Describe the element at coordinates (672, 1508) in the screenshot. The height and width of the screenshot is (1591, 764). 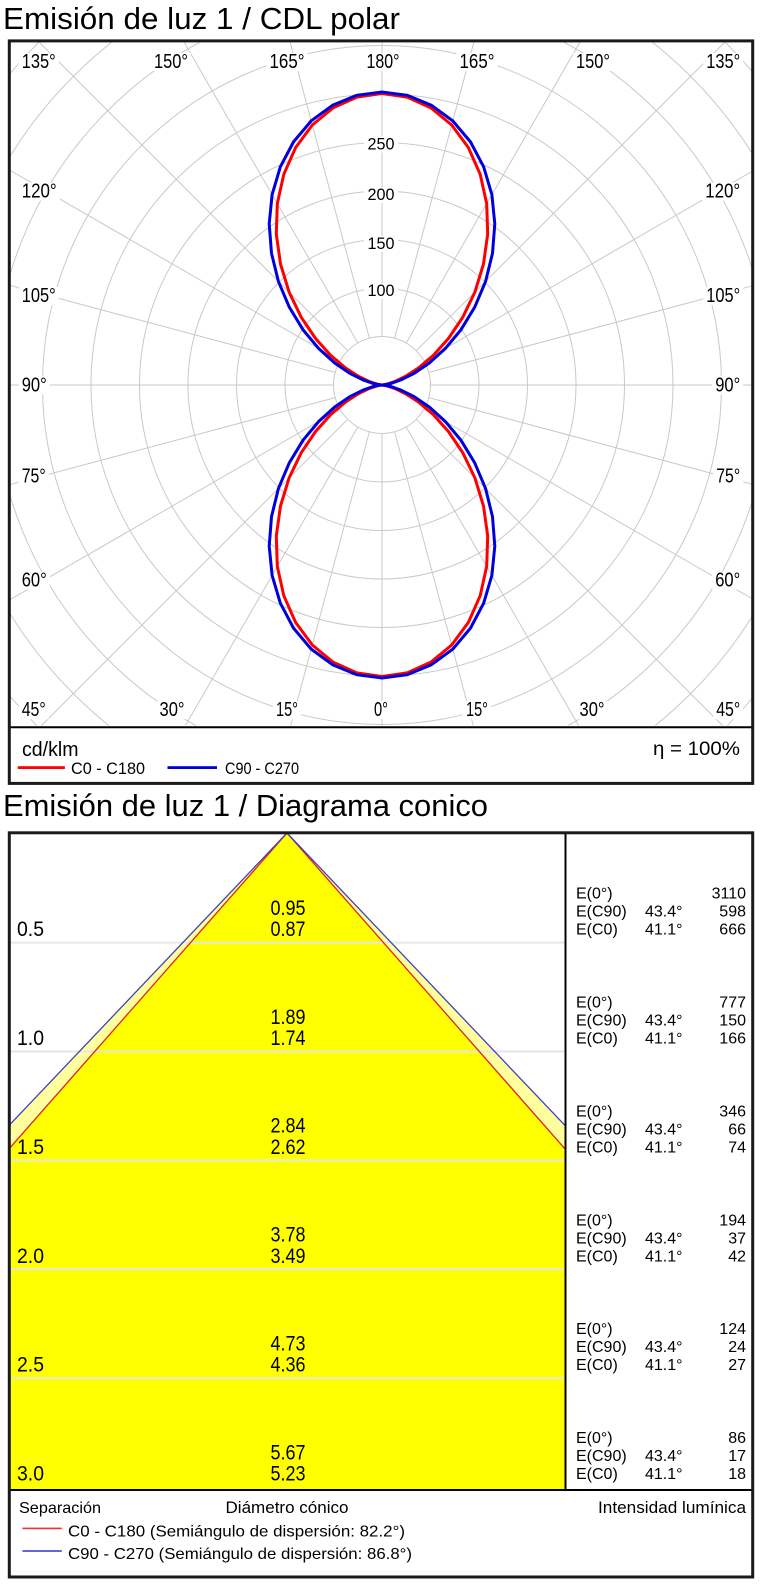
I see `svg-text: Intensidad lumínica` at that location.